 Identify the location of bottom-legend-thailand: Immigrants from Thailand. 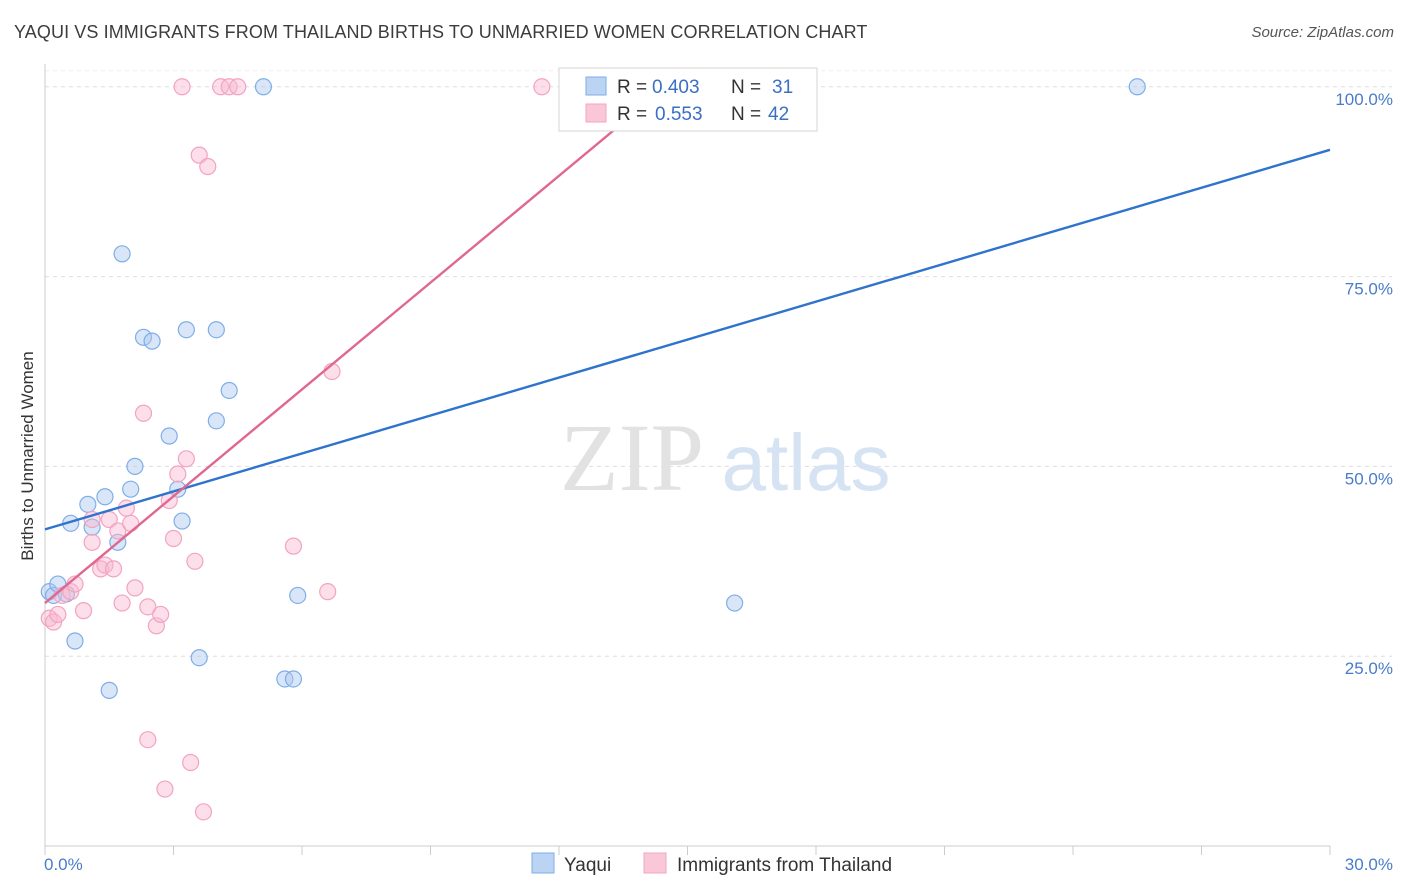
(784, 865).